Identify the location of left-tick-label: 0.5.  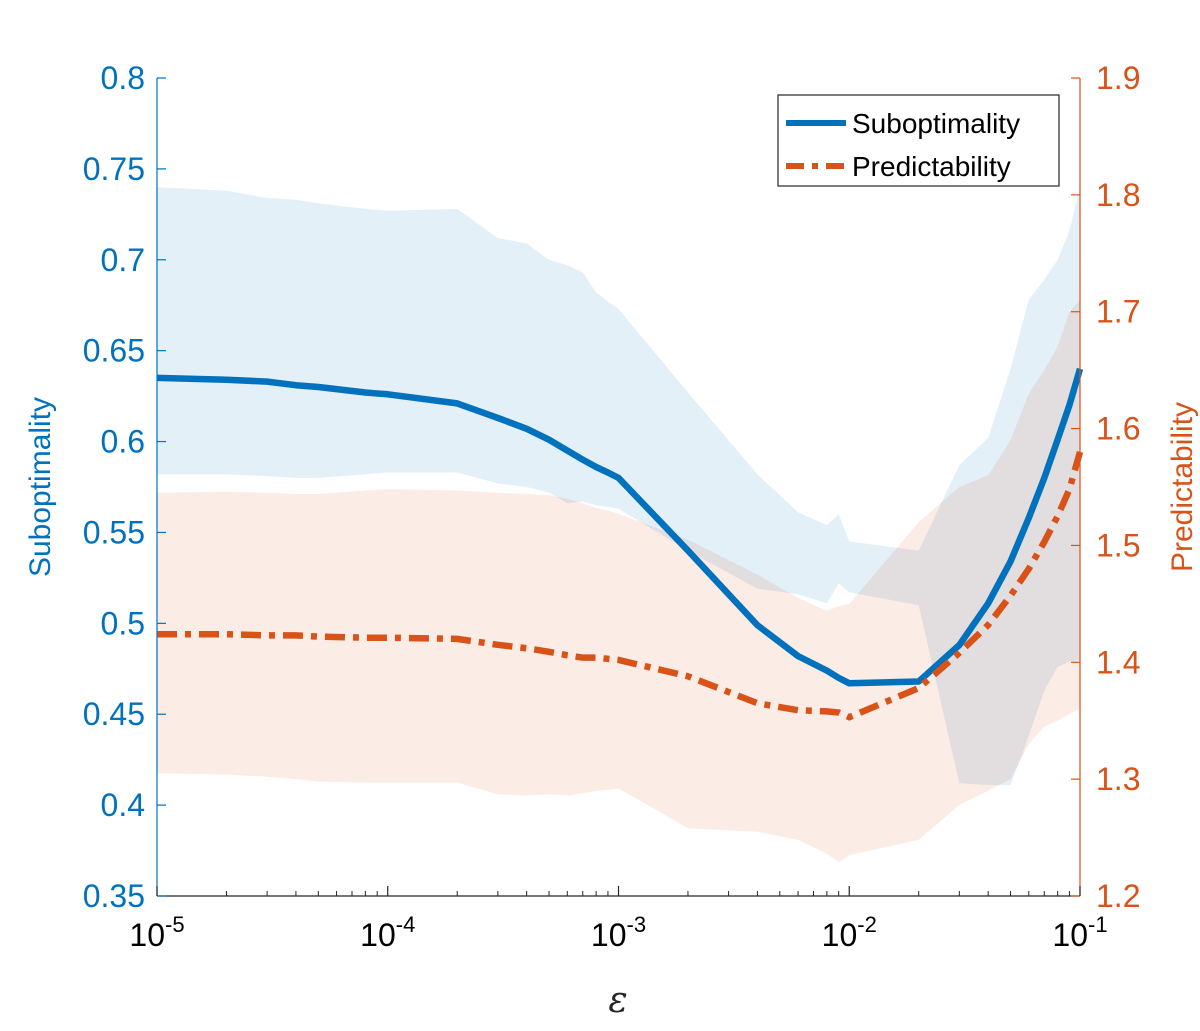
(123, 623).